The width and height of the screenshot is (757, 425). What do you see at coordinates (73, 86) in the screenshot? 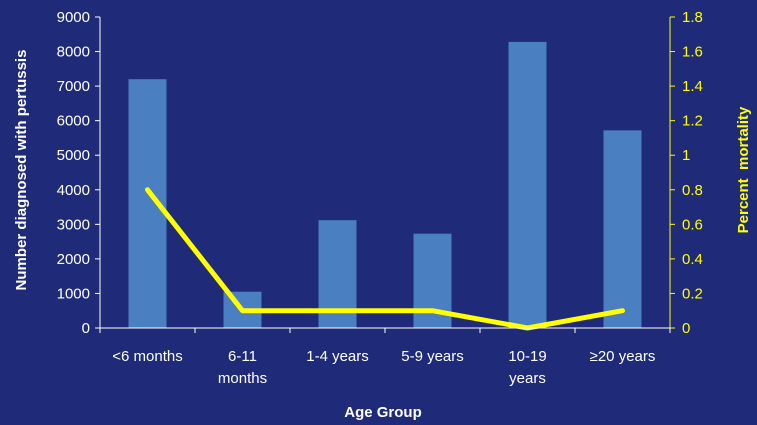
I see `left-tick-label: 7000` at bounding box center [73, 86].